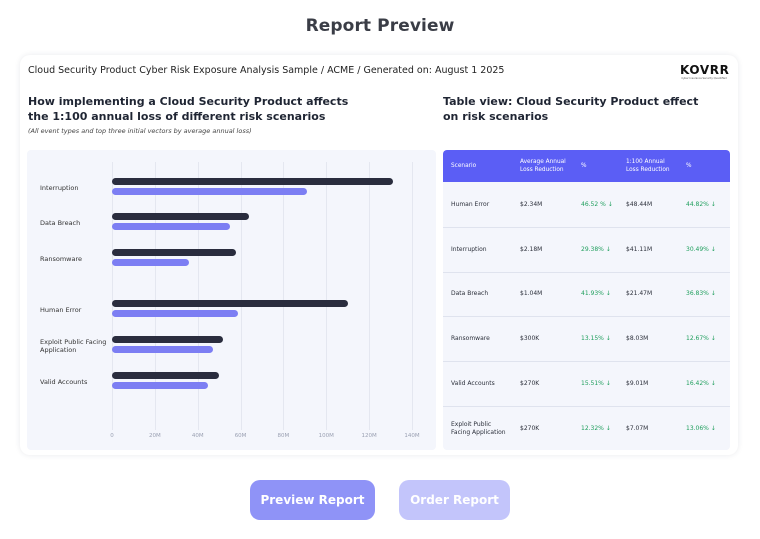 The height and width of the screenshot is (539, 760). What do you see at coordinates (701, 339) in the screenshot?
I see `cell-pct-2: 12.67% ↓` at bounding box center [701, 339].